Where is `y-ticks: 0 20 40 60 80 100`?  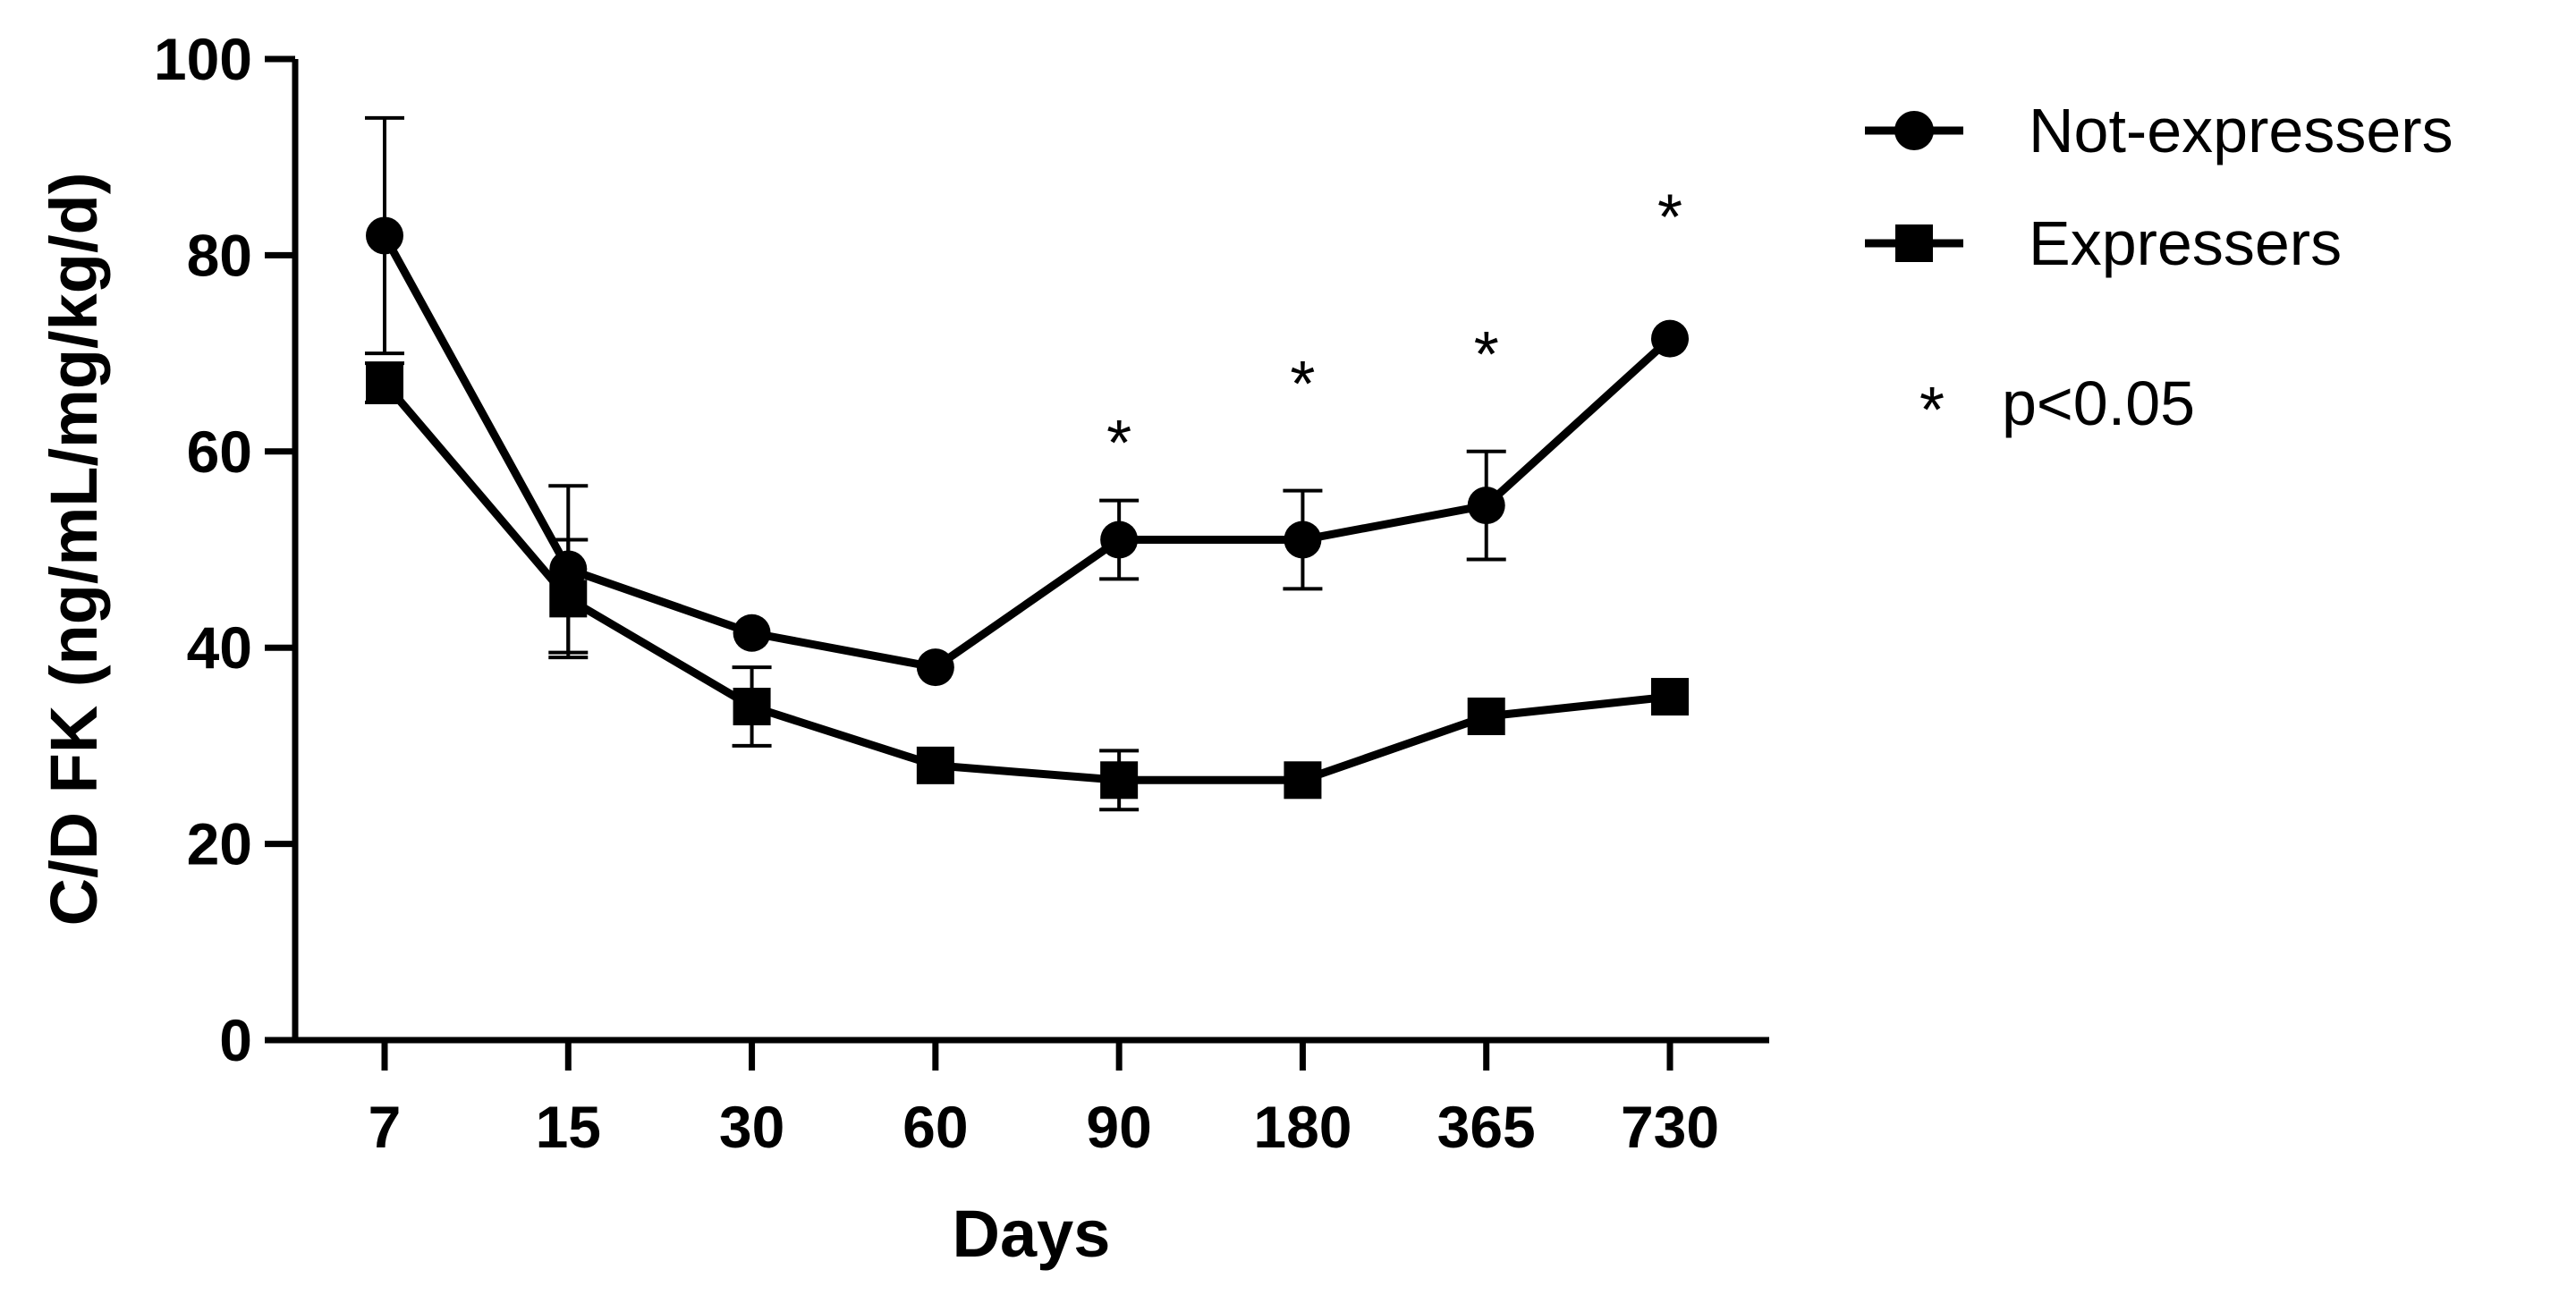 y-ticks: 0 20 40 60 80 100 is located at coordinates (224, 549).